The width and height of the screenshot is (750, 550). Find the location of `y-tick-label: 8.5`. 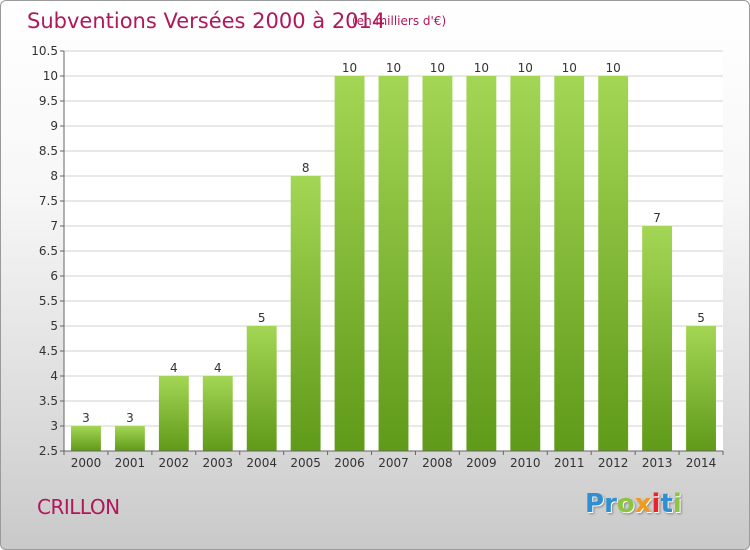

y-tick-label: 8.5 is located at coordinates (48, 151).